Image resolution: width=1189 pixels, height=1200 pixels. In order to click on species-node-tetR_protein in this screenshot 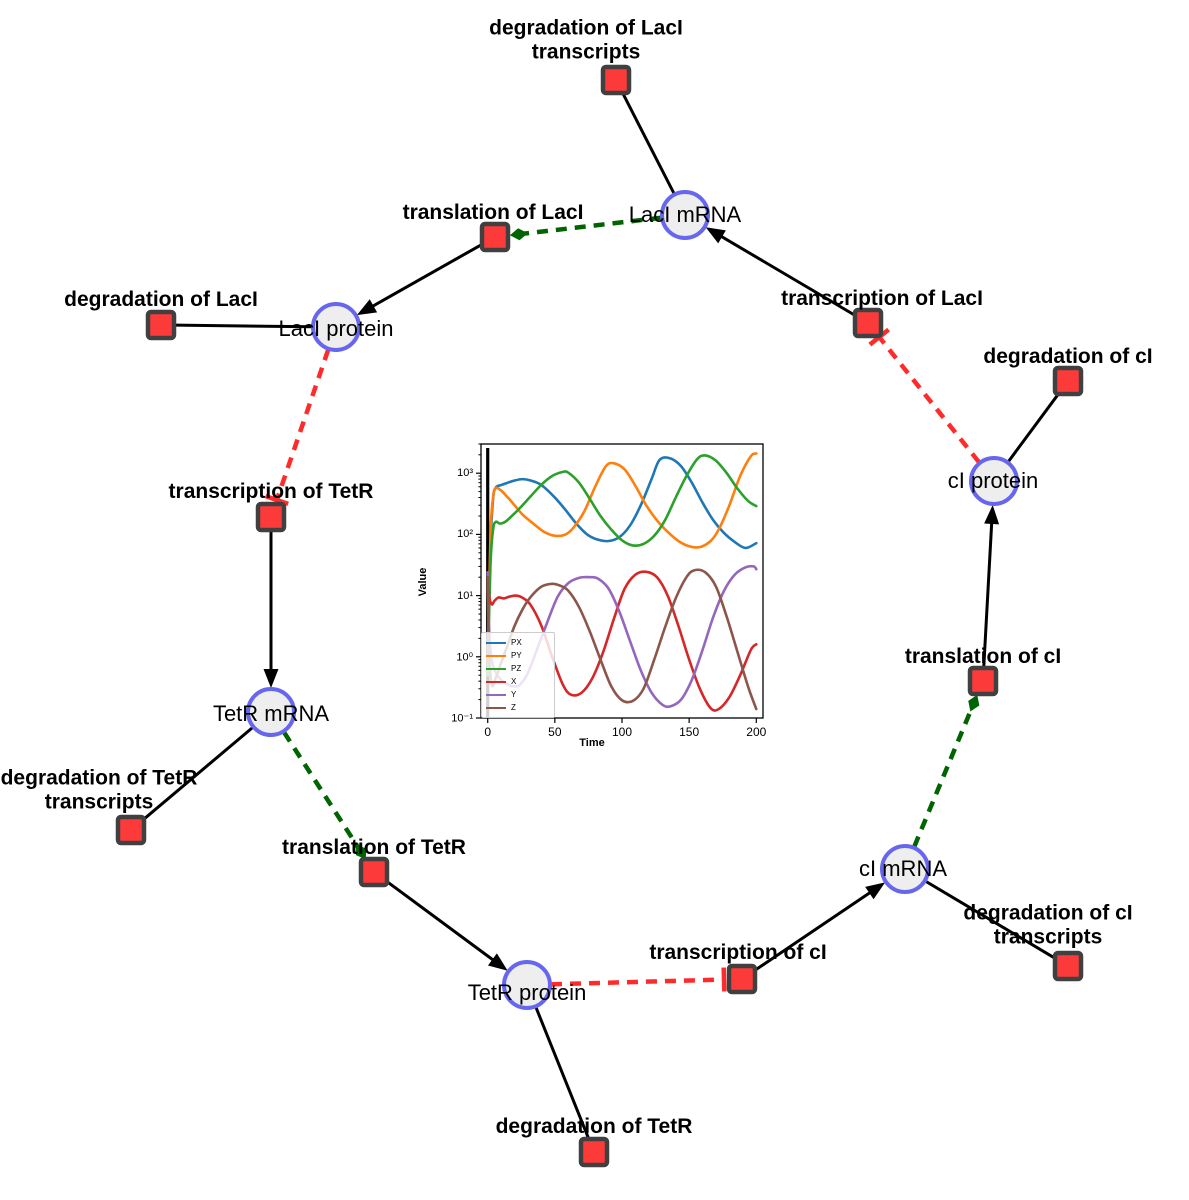, I will do `click(527, 985)`.